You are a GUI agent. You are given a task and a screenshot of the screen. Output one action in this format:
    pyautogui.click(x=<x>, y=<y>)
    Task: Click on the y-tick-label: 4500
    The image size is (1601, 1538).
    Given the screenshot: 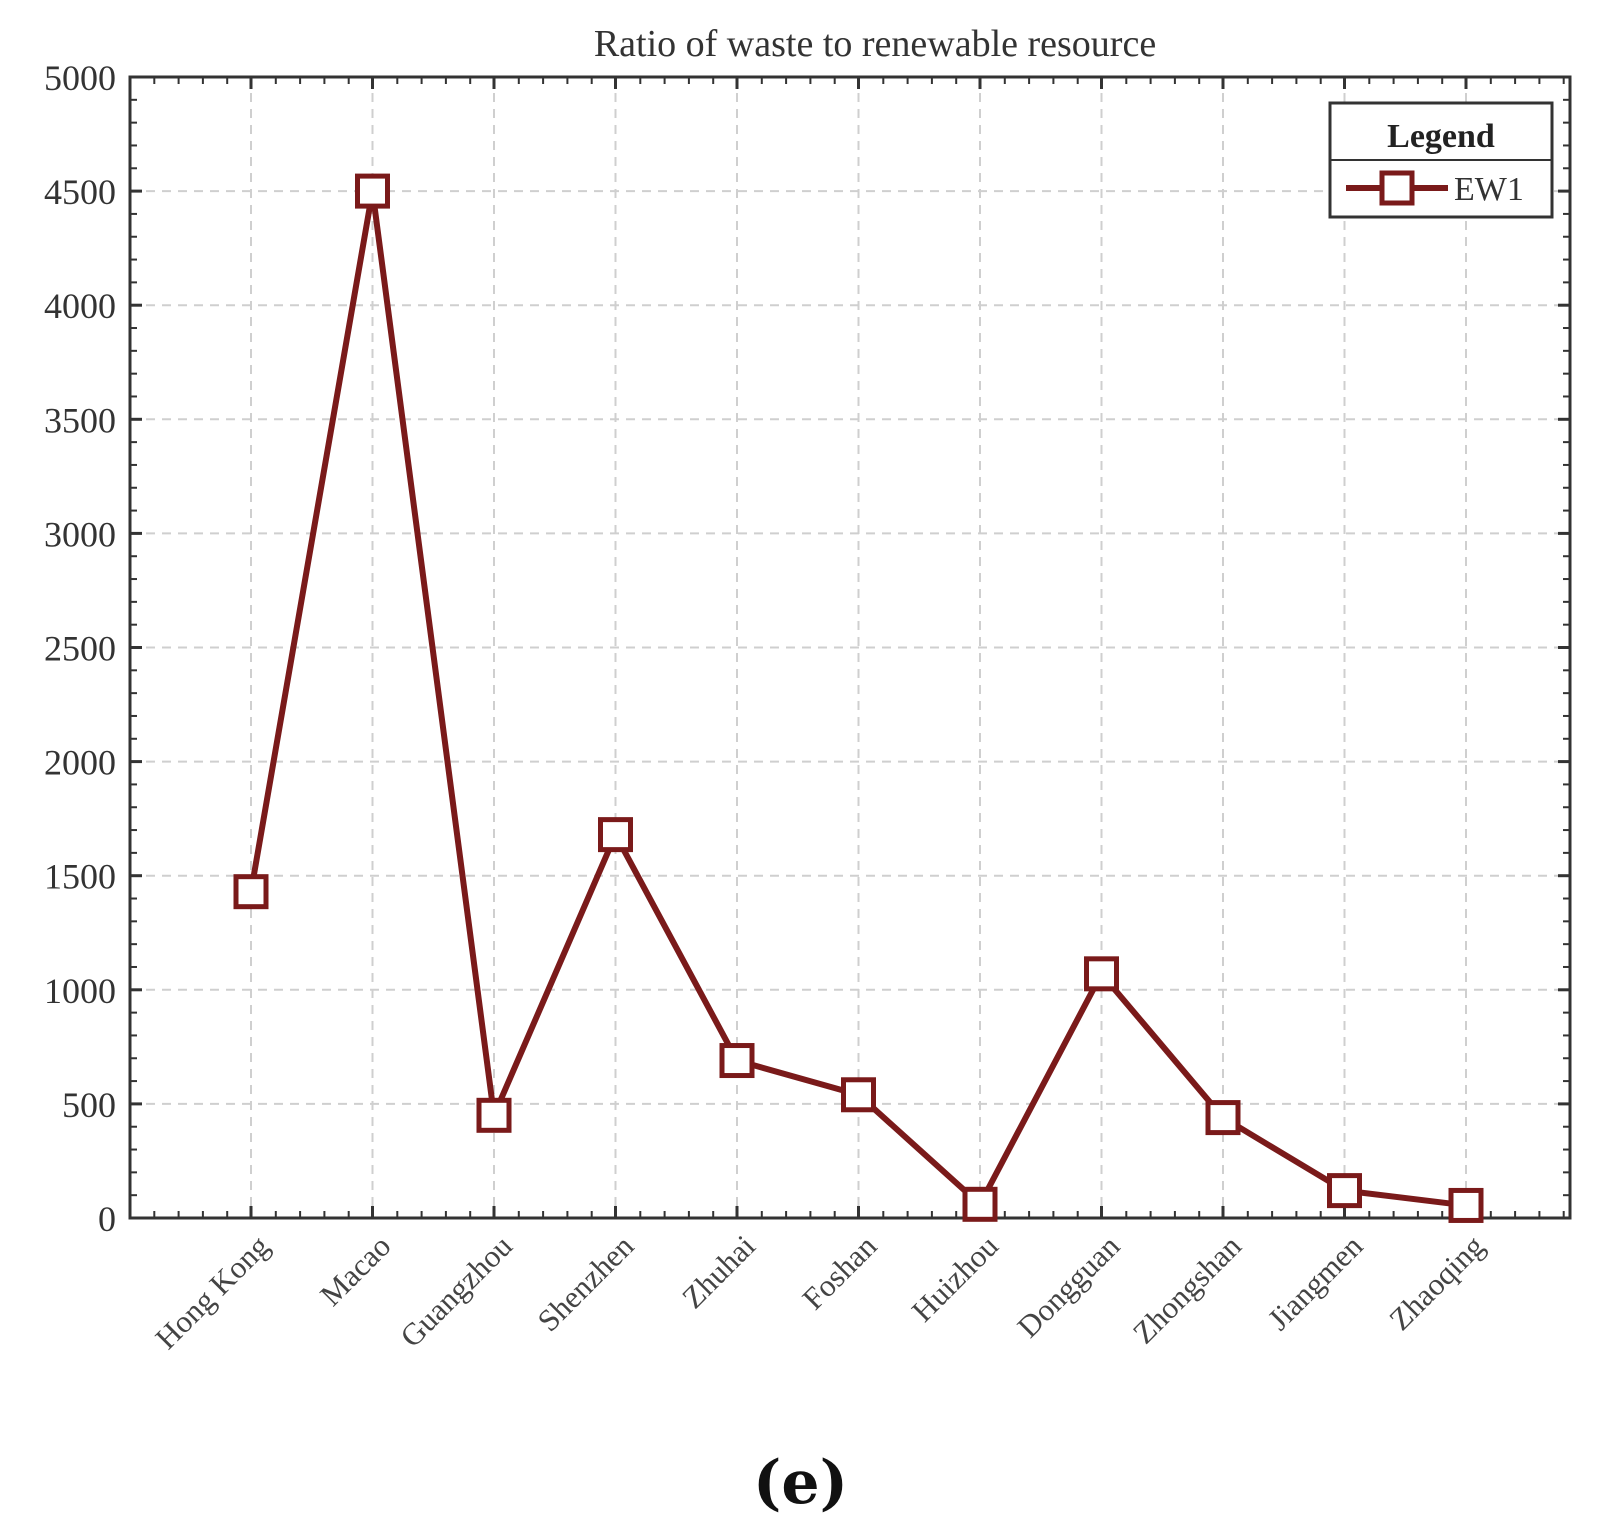 What is the action you would take?
    pyautogui.click(x=80, y=192)
    